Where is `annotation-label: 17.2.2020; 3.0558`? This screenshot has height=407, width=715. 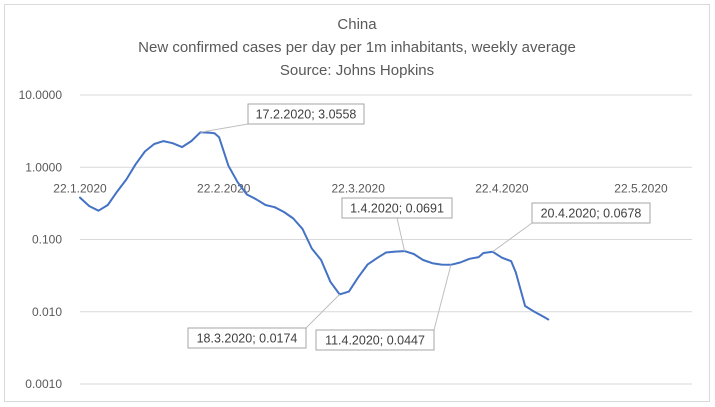
annotation-label: 17.2.2020; 3.0558 is located at coordinates (306, 115).